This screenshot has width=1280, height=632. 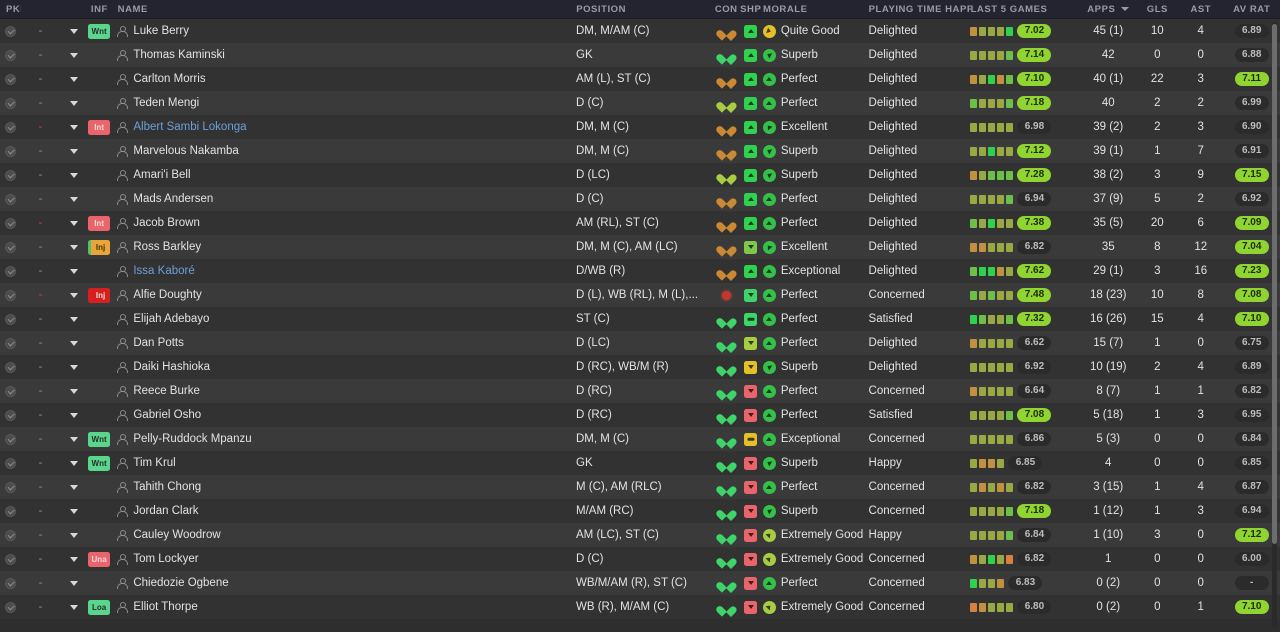 What do you see at coordinates (1252, 9) in the screenshot?
I see `column-header-av-rat: AV RAT` at bounding box center [1252, 9].